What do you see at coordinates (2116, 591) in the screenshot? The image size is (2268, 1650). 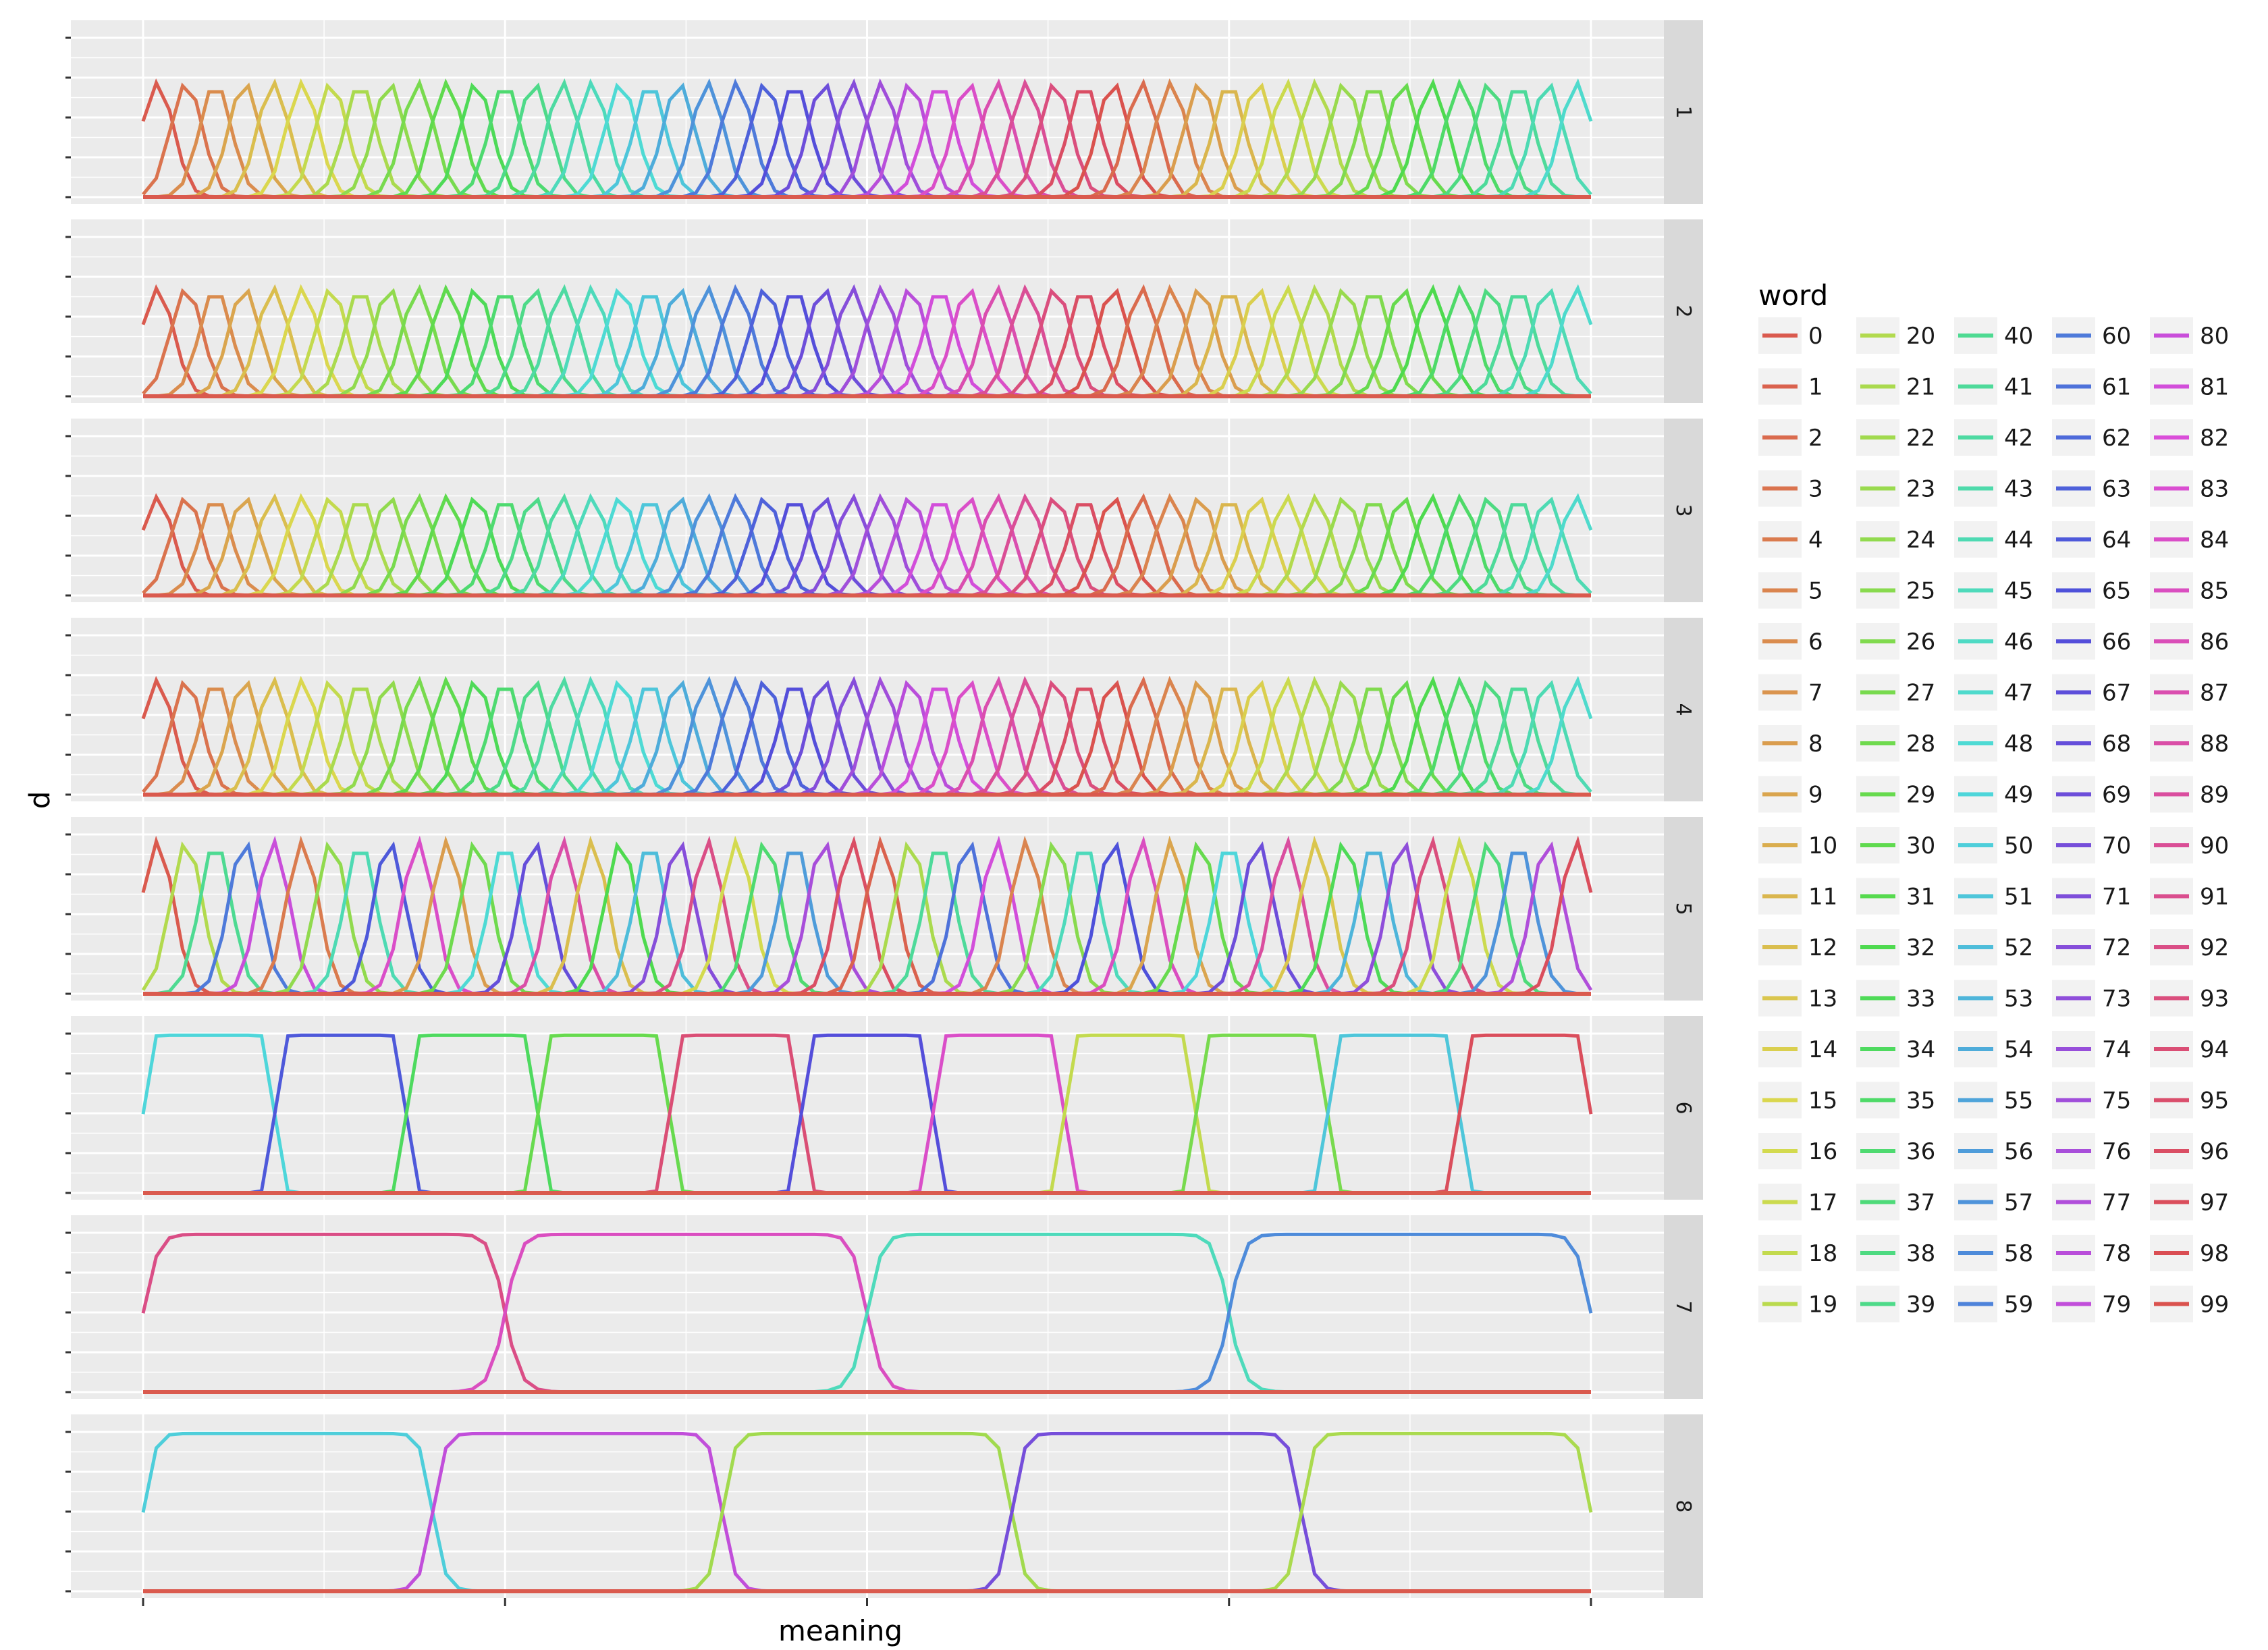 I see `legend-label: 65` at bounding box center [2116, 591].